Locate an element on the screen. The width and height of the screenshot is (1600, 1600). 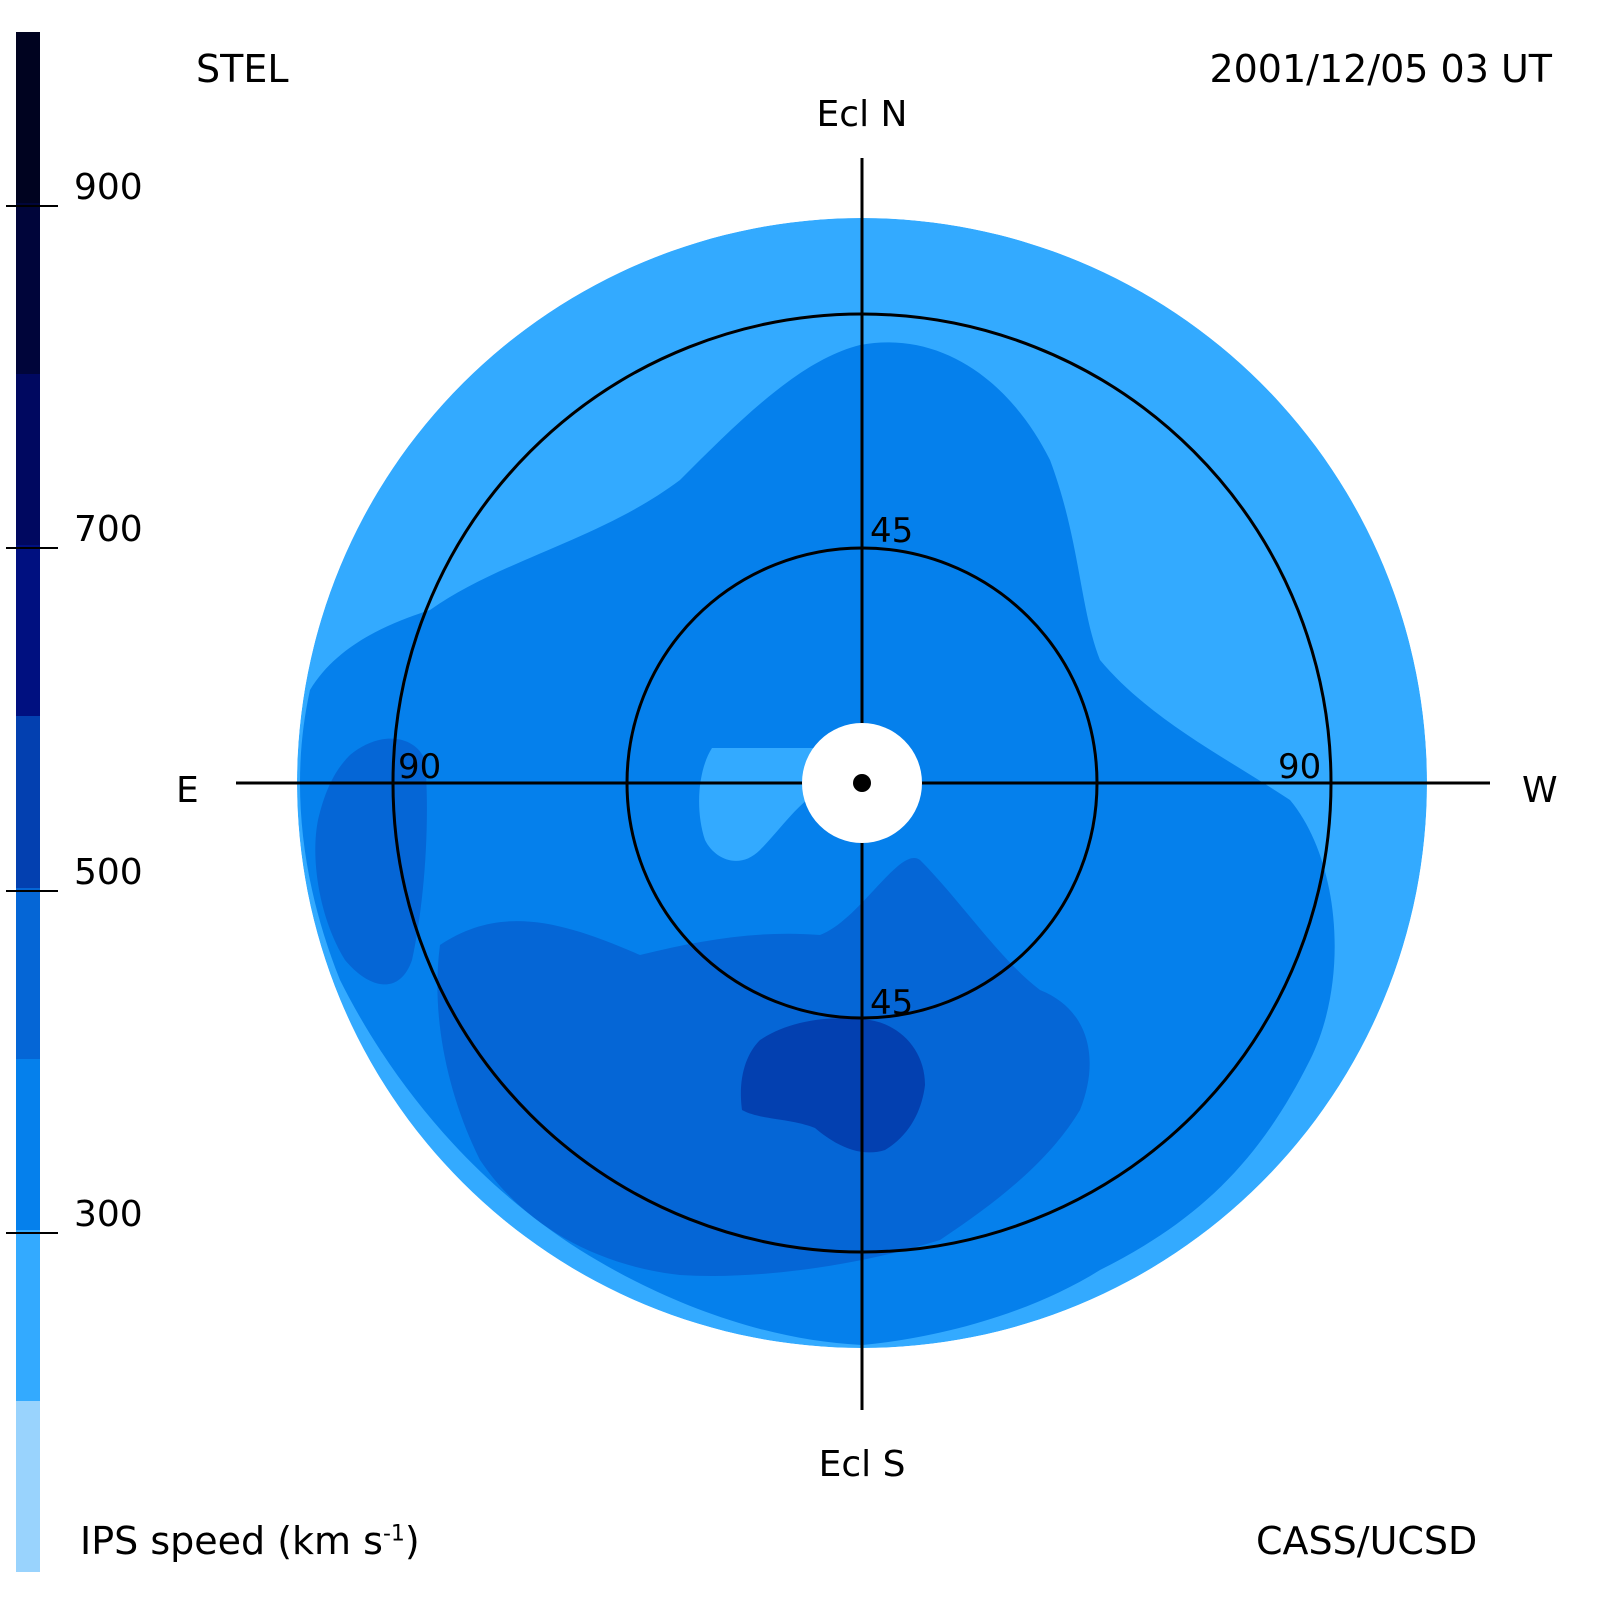
timestamp-label: 2001/12/05 03 UT is located at coordinates (1380, 69).